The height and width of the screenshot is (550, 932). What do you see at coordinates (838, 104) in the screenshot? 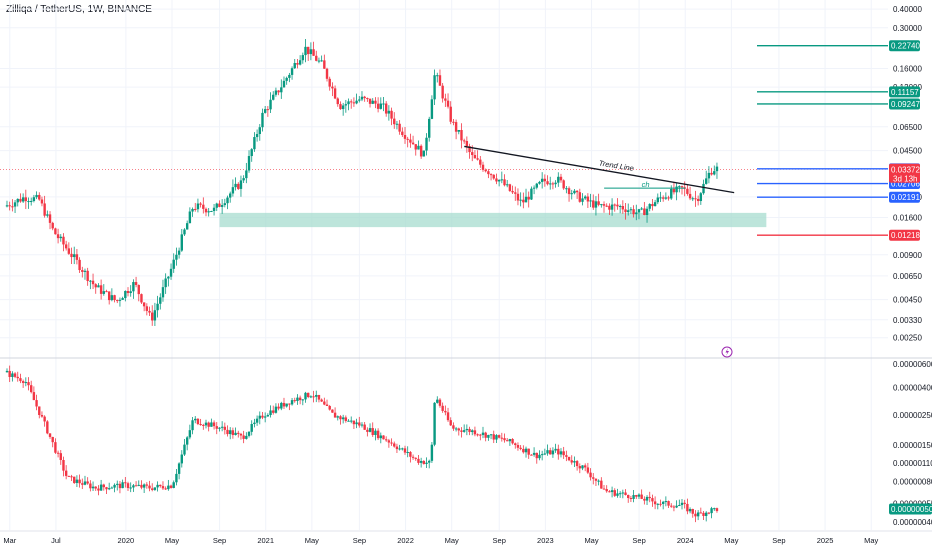
I see `level-green: 0.09247` at bounding box center [838, 104].